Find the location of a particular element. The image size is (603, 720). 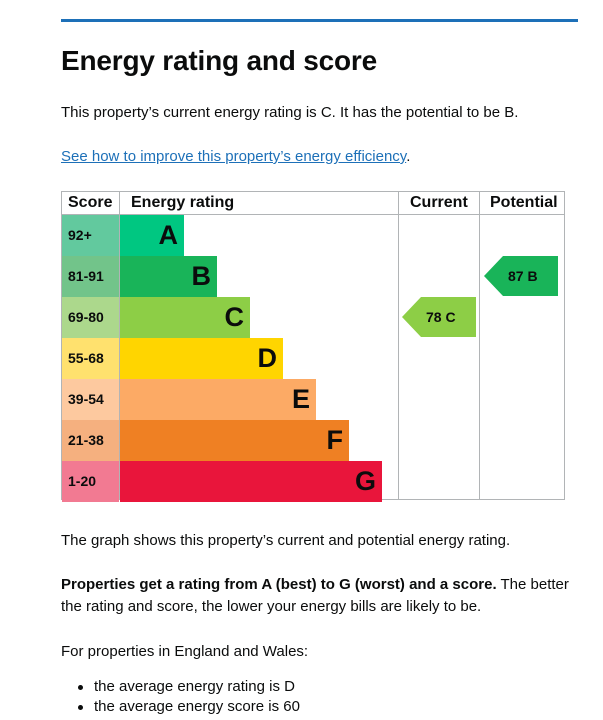

list-item: the average energy score is 60 is located at coordinates (189, 707).